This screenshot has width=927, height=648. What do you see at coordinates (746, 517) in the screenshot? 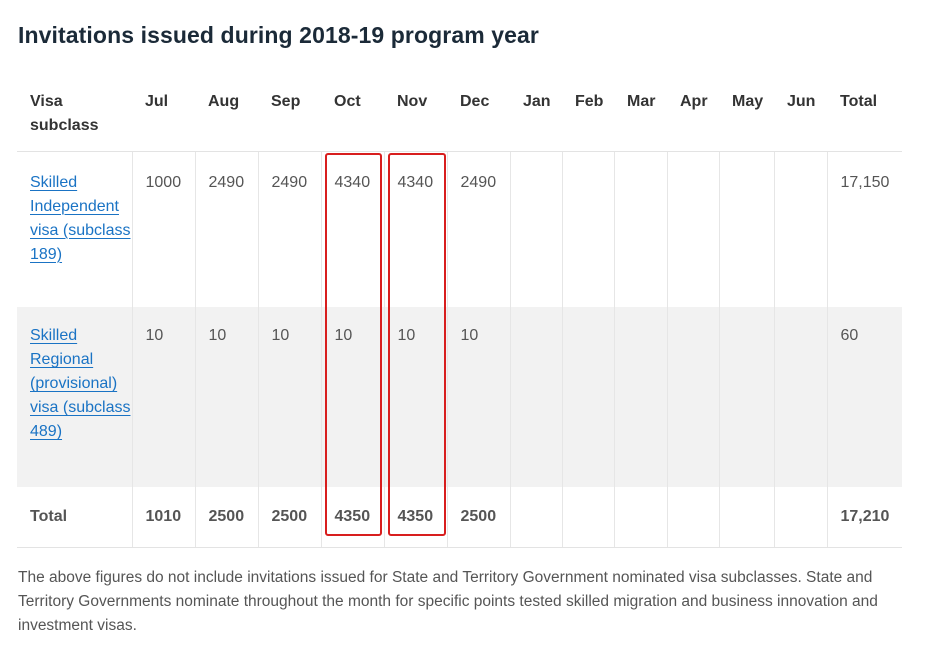
I see `total-may` at bounding box center [746, 517].